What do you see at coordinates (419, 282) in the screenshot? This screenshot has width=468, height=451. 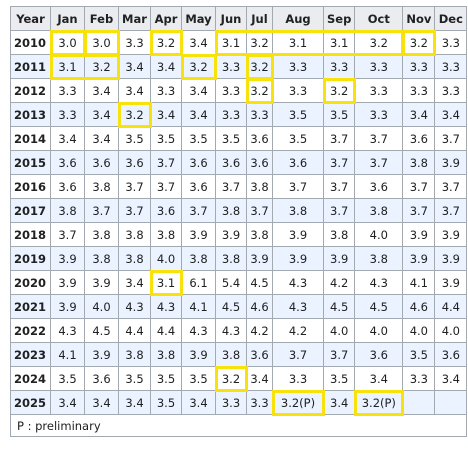 I see `value-cell: 4.1` at bounding box center [419, 282].